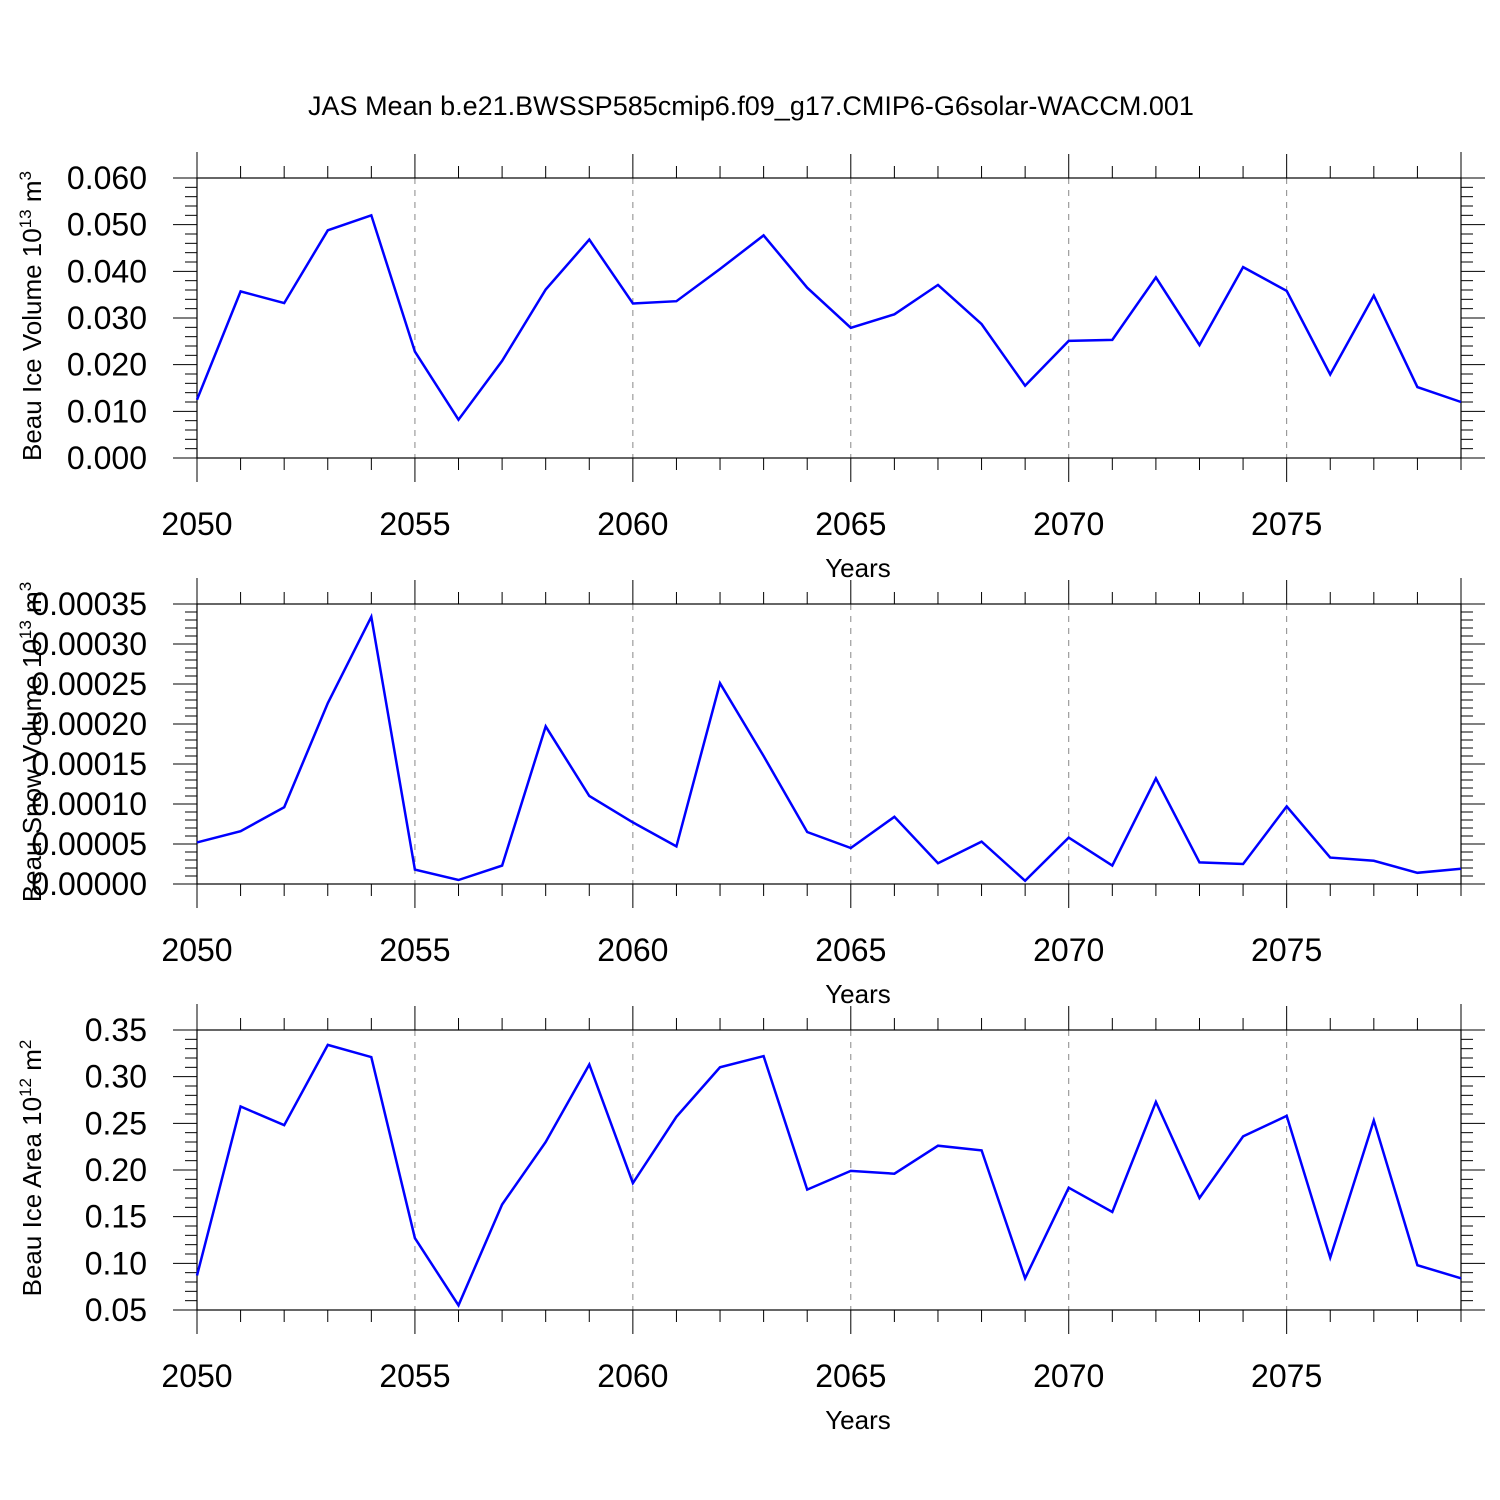 Image resolution: width=1500 pixels, height=1500 pixels. What do you see at coordinates (107, 178) in the screenshot?
I see `panel-1-y-tick-label: 0.060` at bounding box center [107, 178].